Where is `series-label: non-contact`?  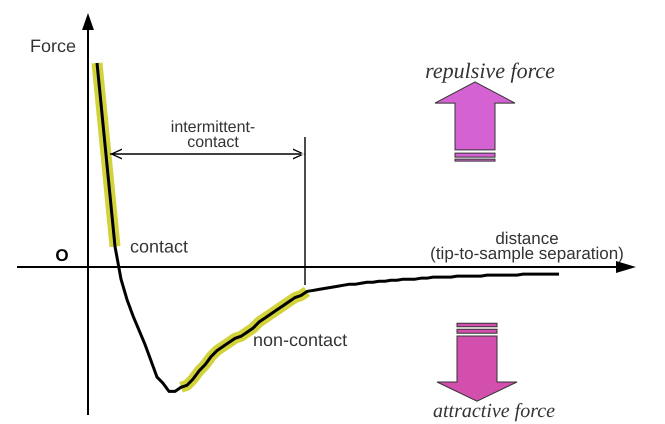 series-label: non-contact is located at coordinates (300, 340).